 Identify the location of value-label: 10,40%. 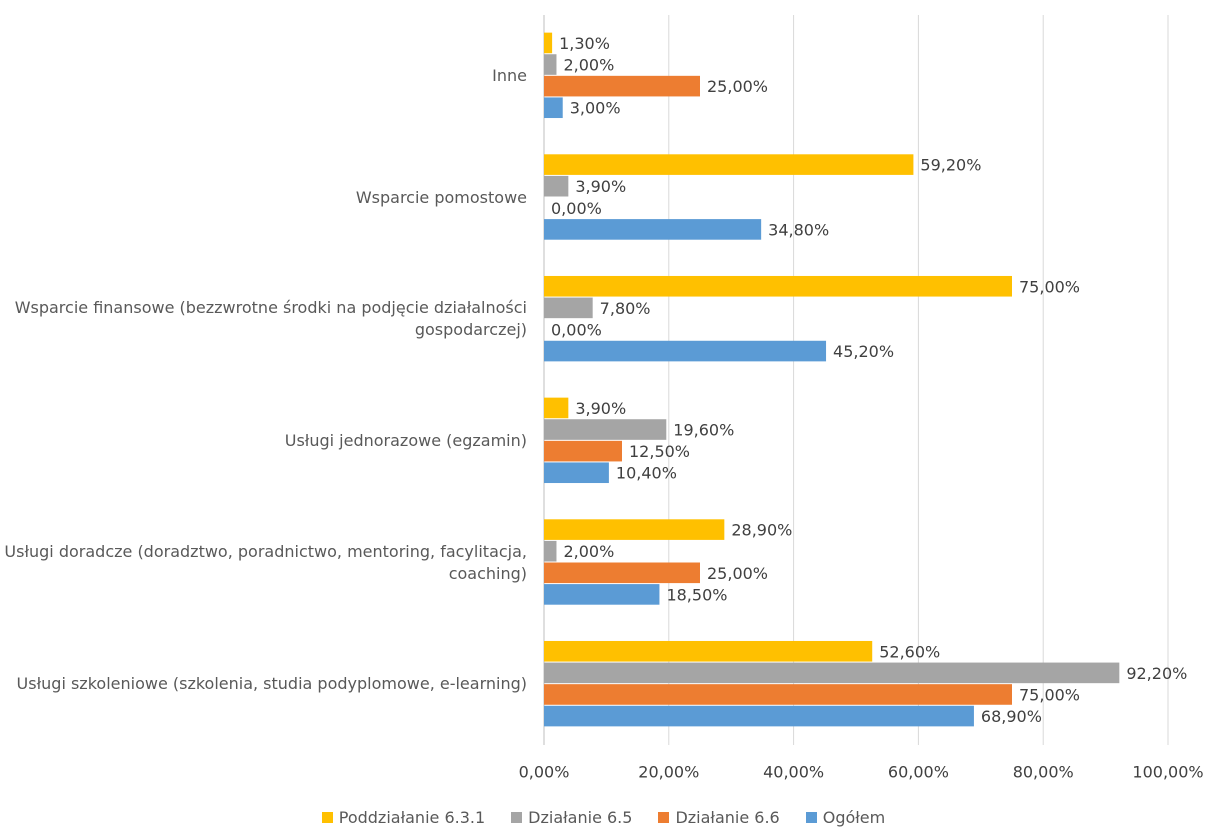
(646, 473).